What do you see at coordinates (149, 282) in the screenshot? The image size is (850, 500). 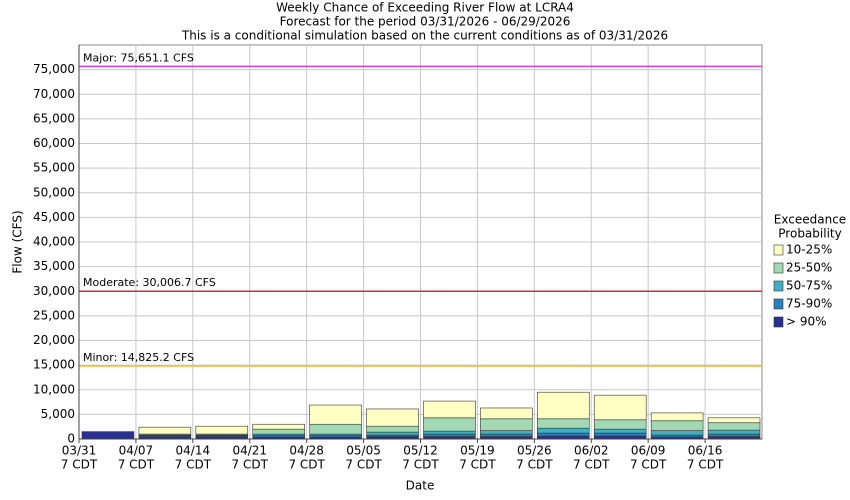 I see `threshold-label: Moderate: 30,006.7 CFS` at bounding box center [149, 282].